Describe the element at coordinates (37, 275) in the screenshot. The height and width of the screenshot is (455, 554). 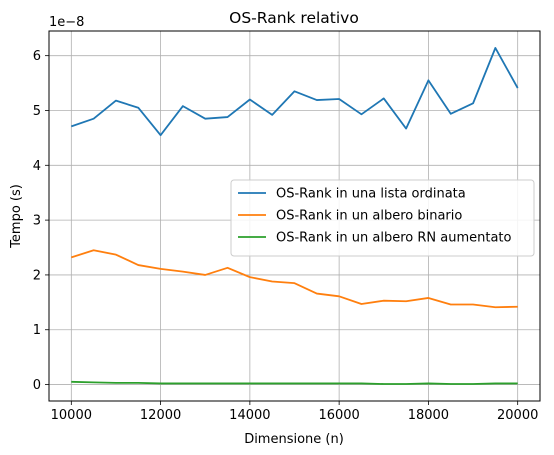
I see `y-tick-label: 2` at that location.